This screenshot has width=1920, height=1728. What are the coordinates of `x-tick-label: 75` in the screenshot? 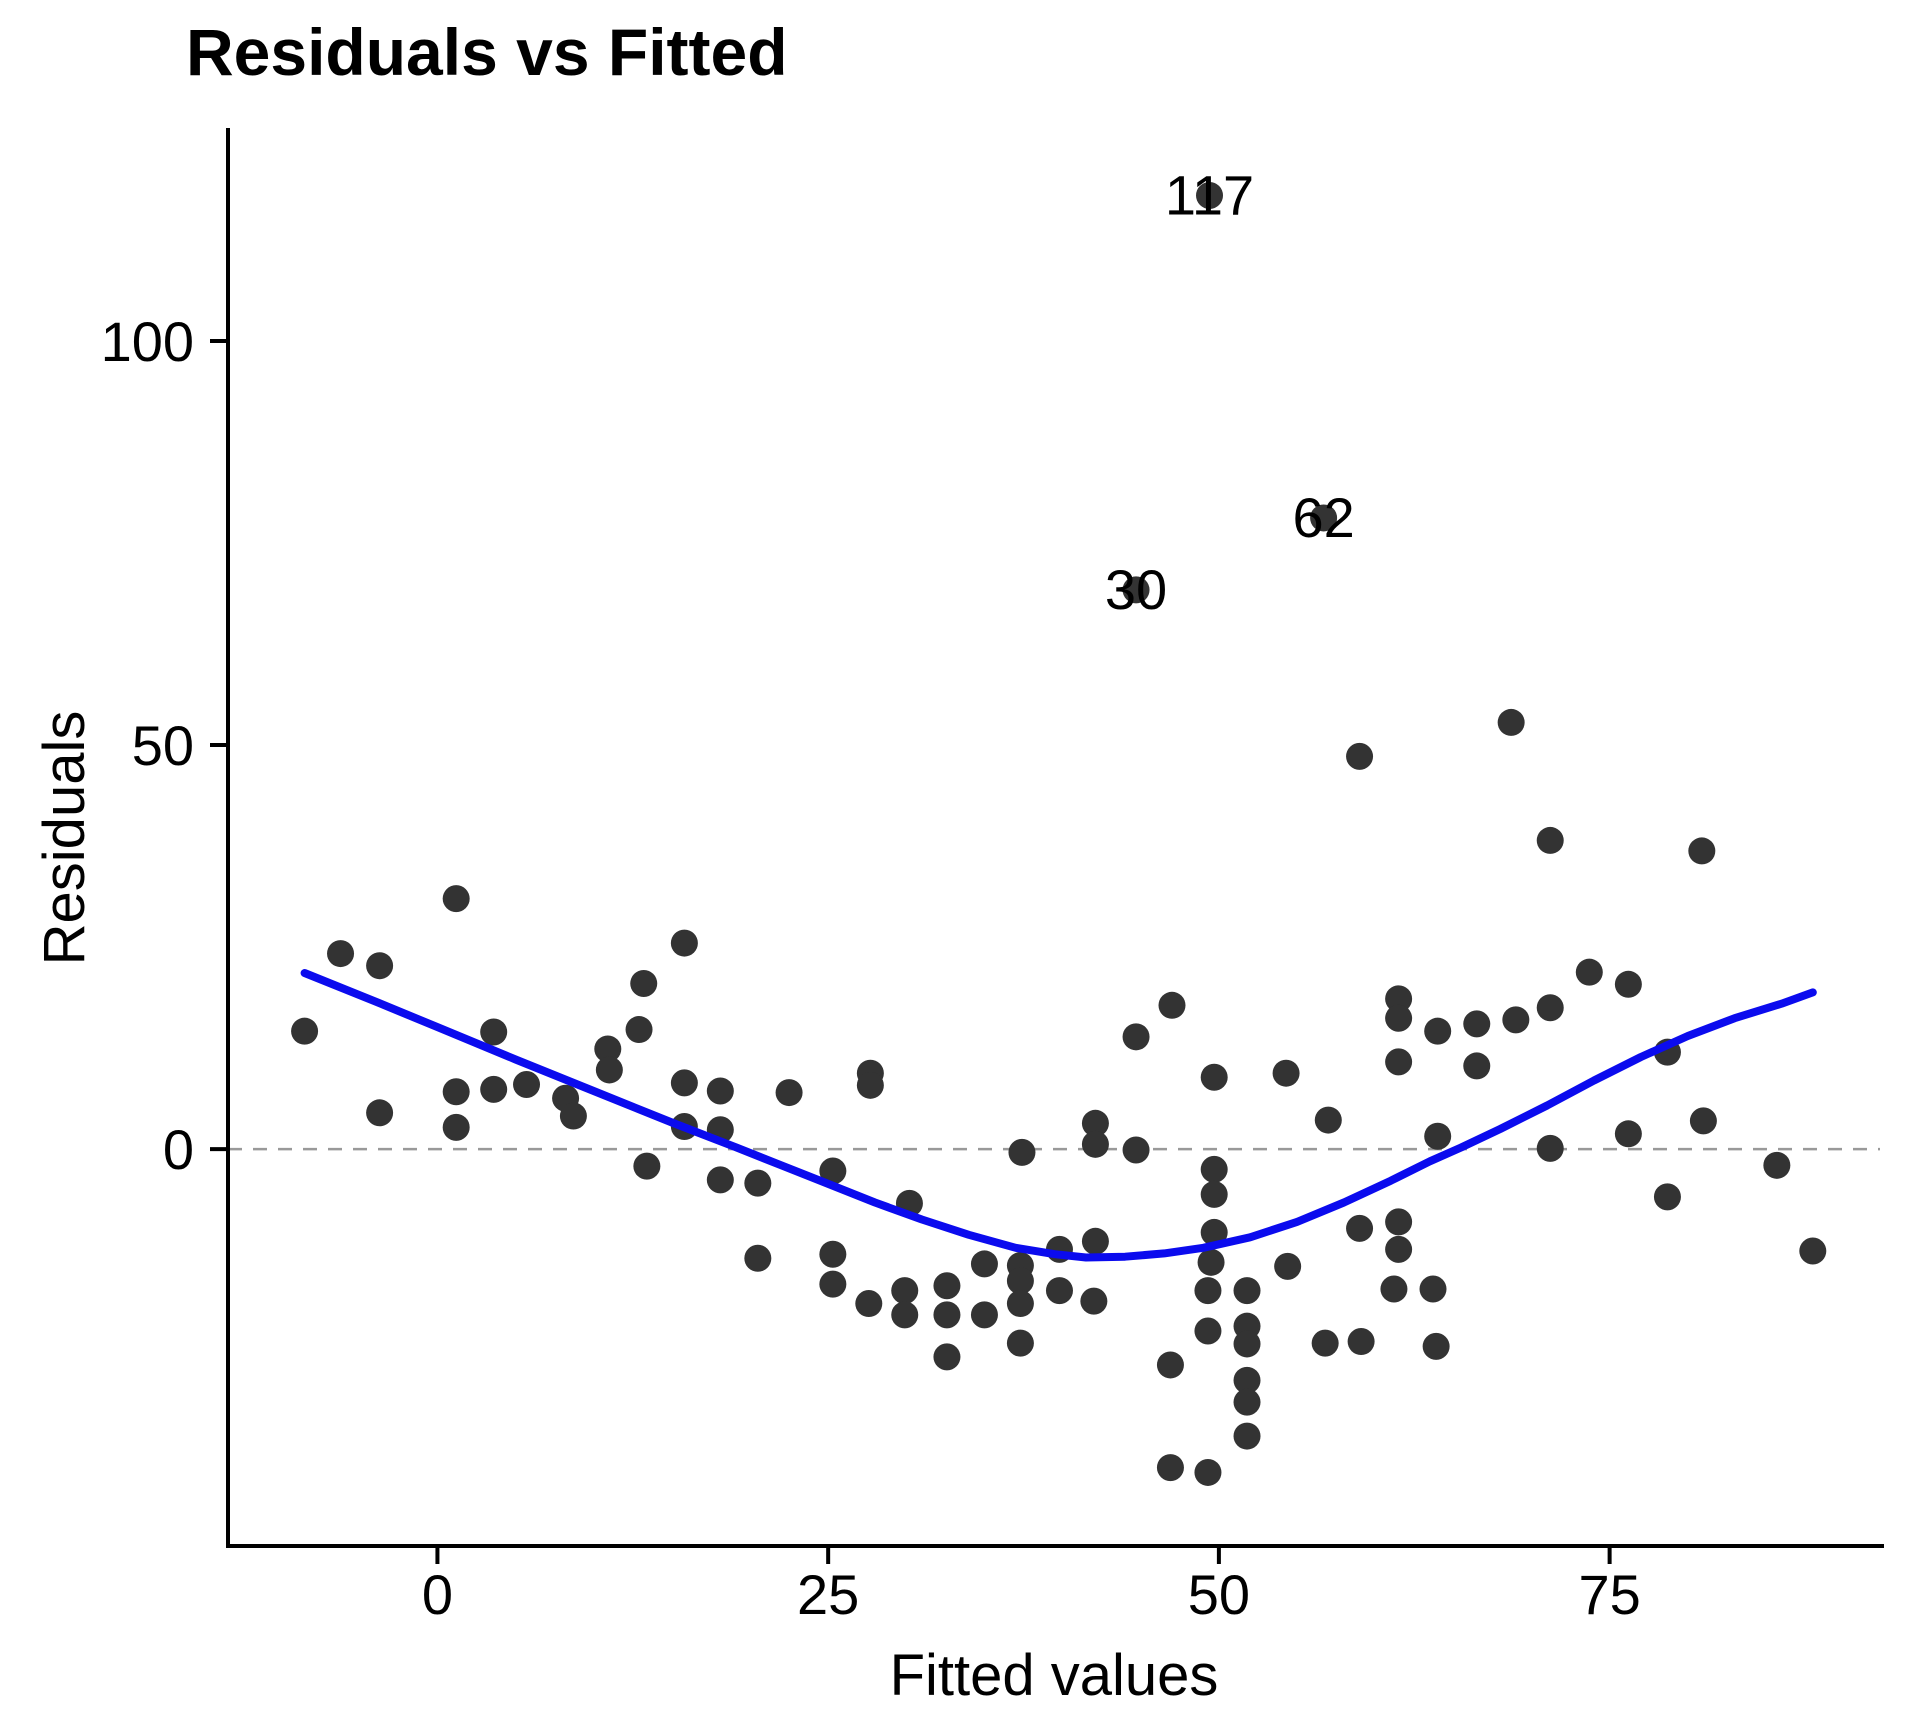 It's located at (1609, 1594).